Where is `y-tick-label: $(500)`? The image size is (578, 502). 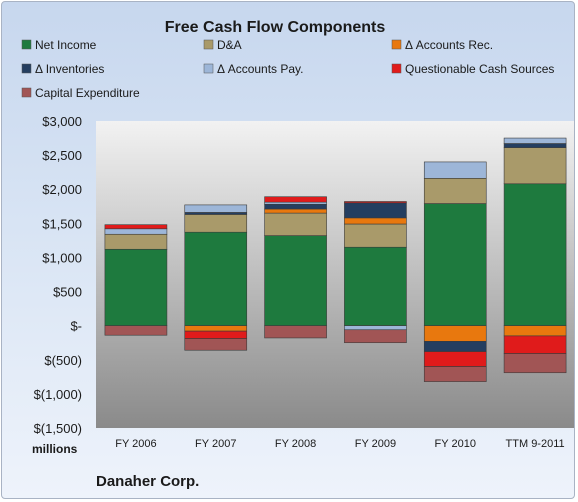 y-tick-label: $(500) is located at coordinates (63, 360).